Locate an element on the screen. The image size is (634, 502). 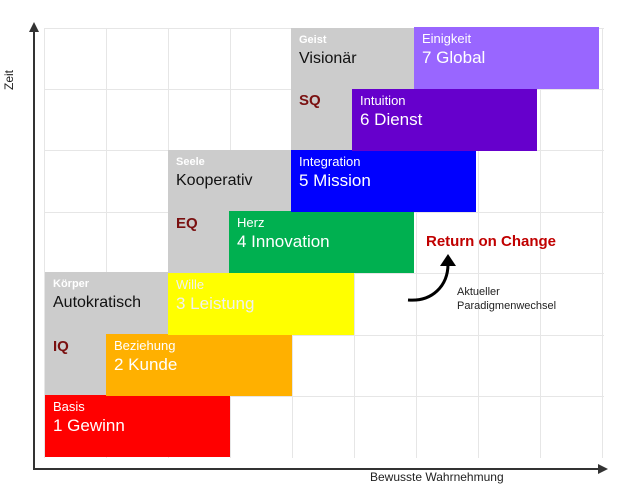
level-integration-title: 5 Mission is located at coordinates (335, 180).